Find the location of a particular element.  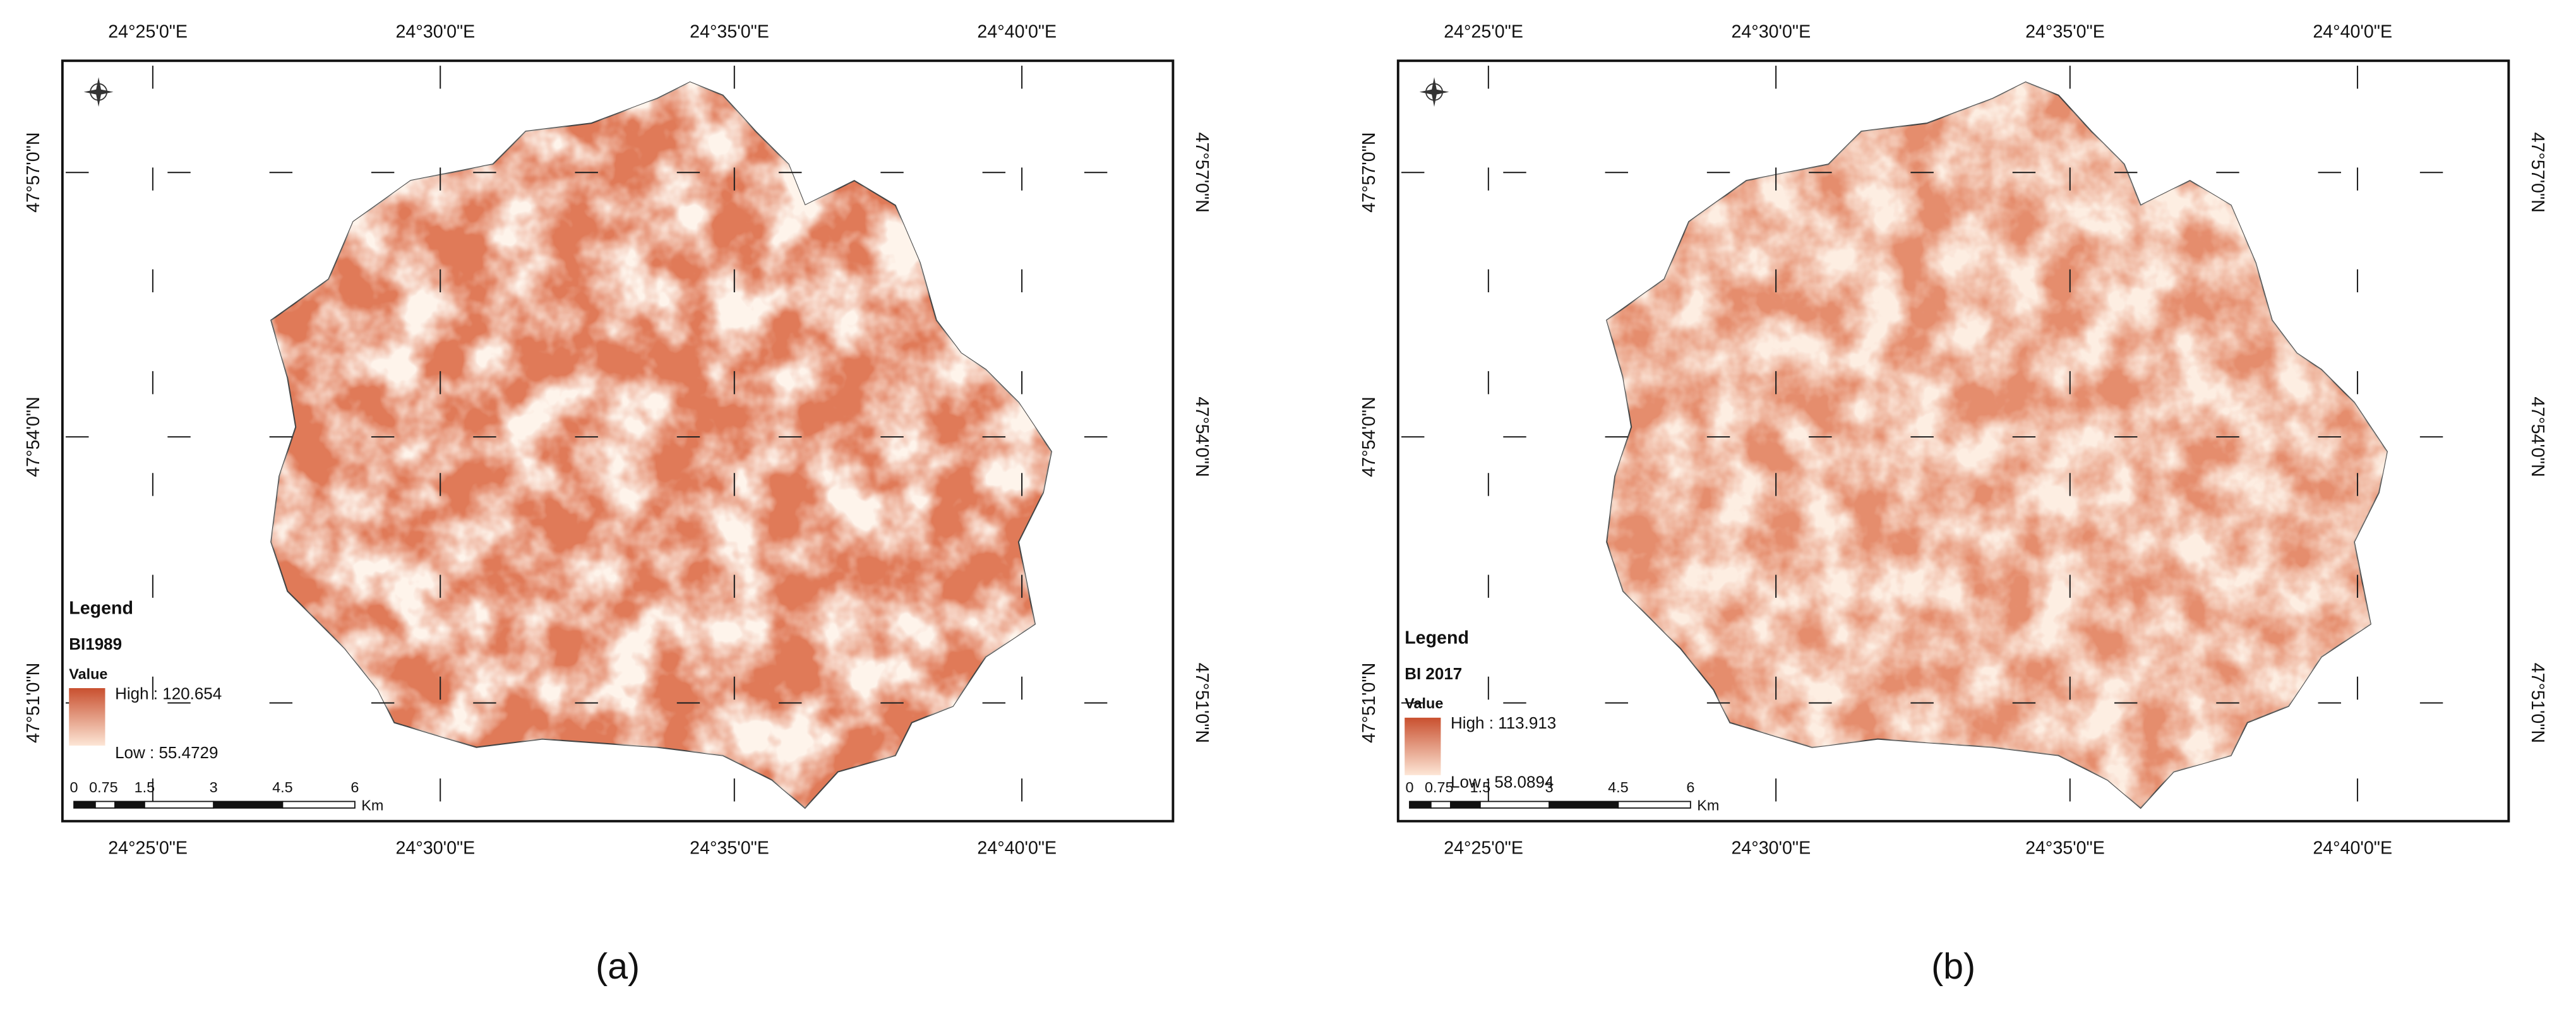

legend-high: High : 113.913 is located at coordinates (1503, 723).